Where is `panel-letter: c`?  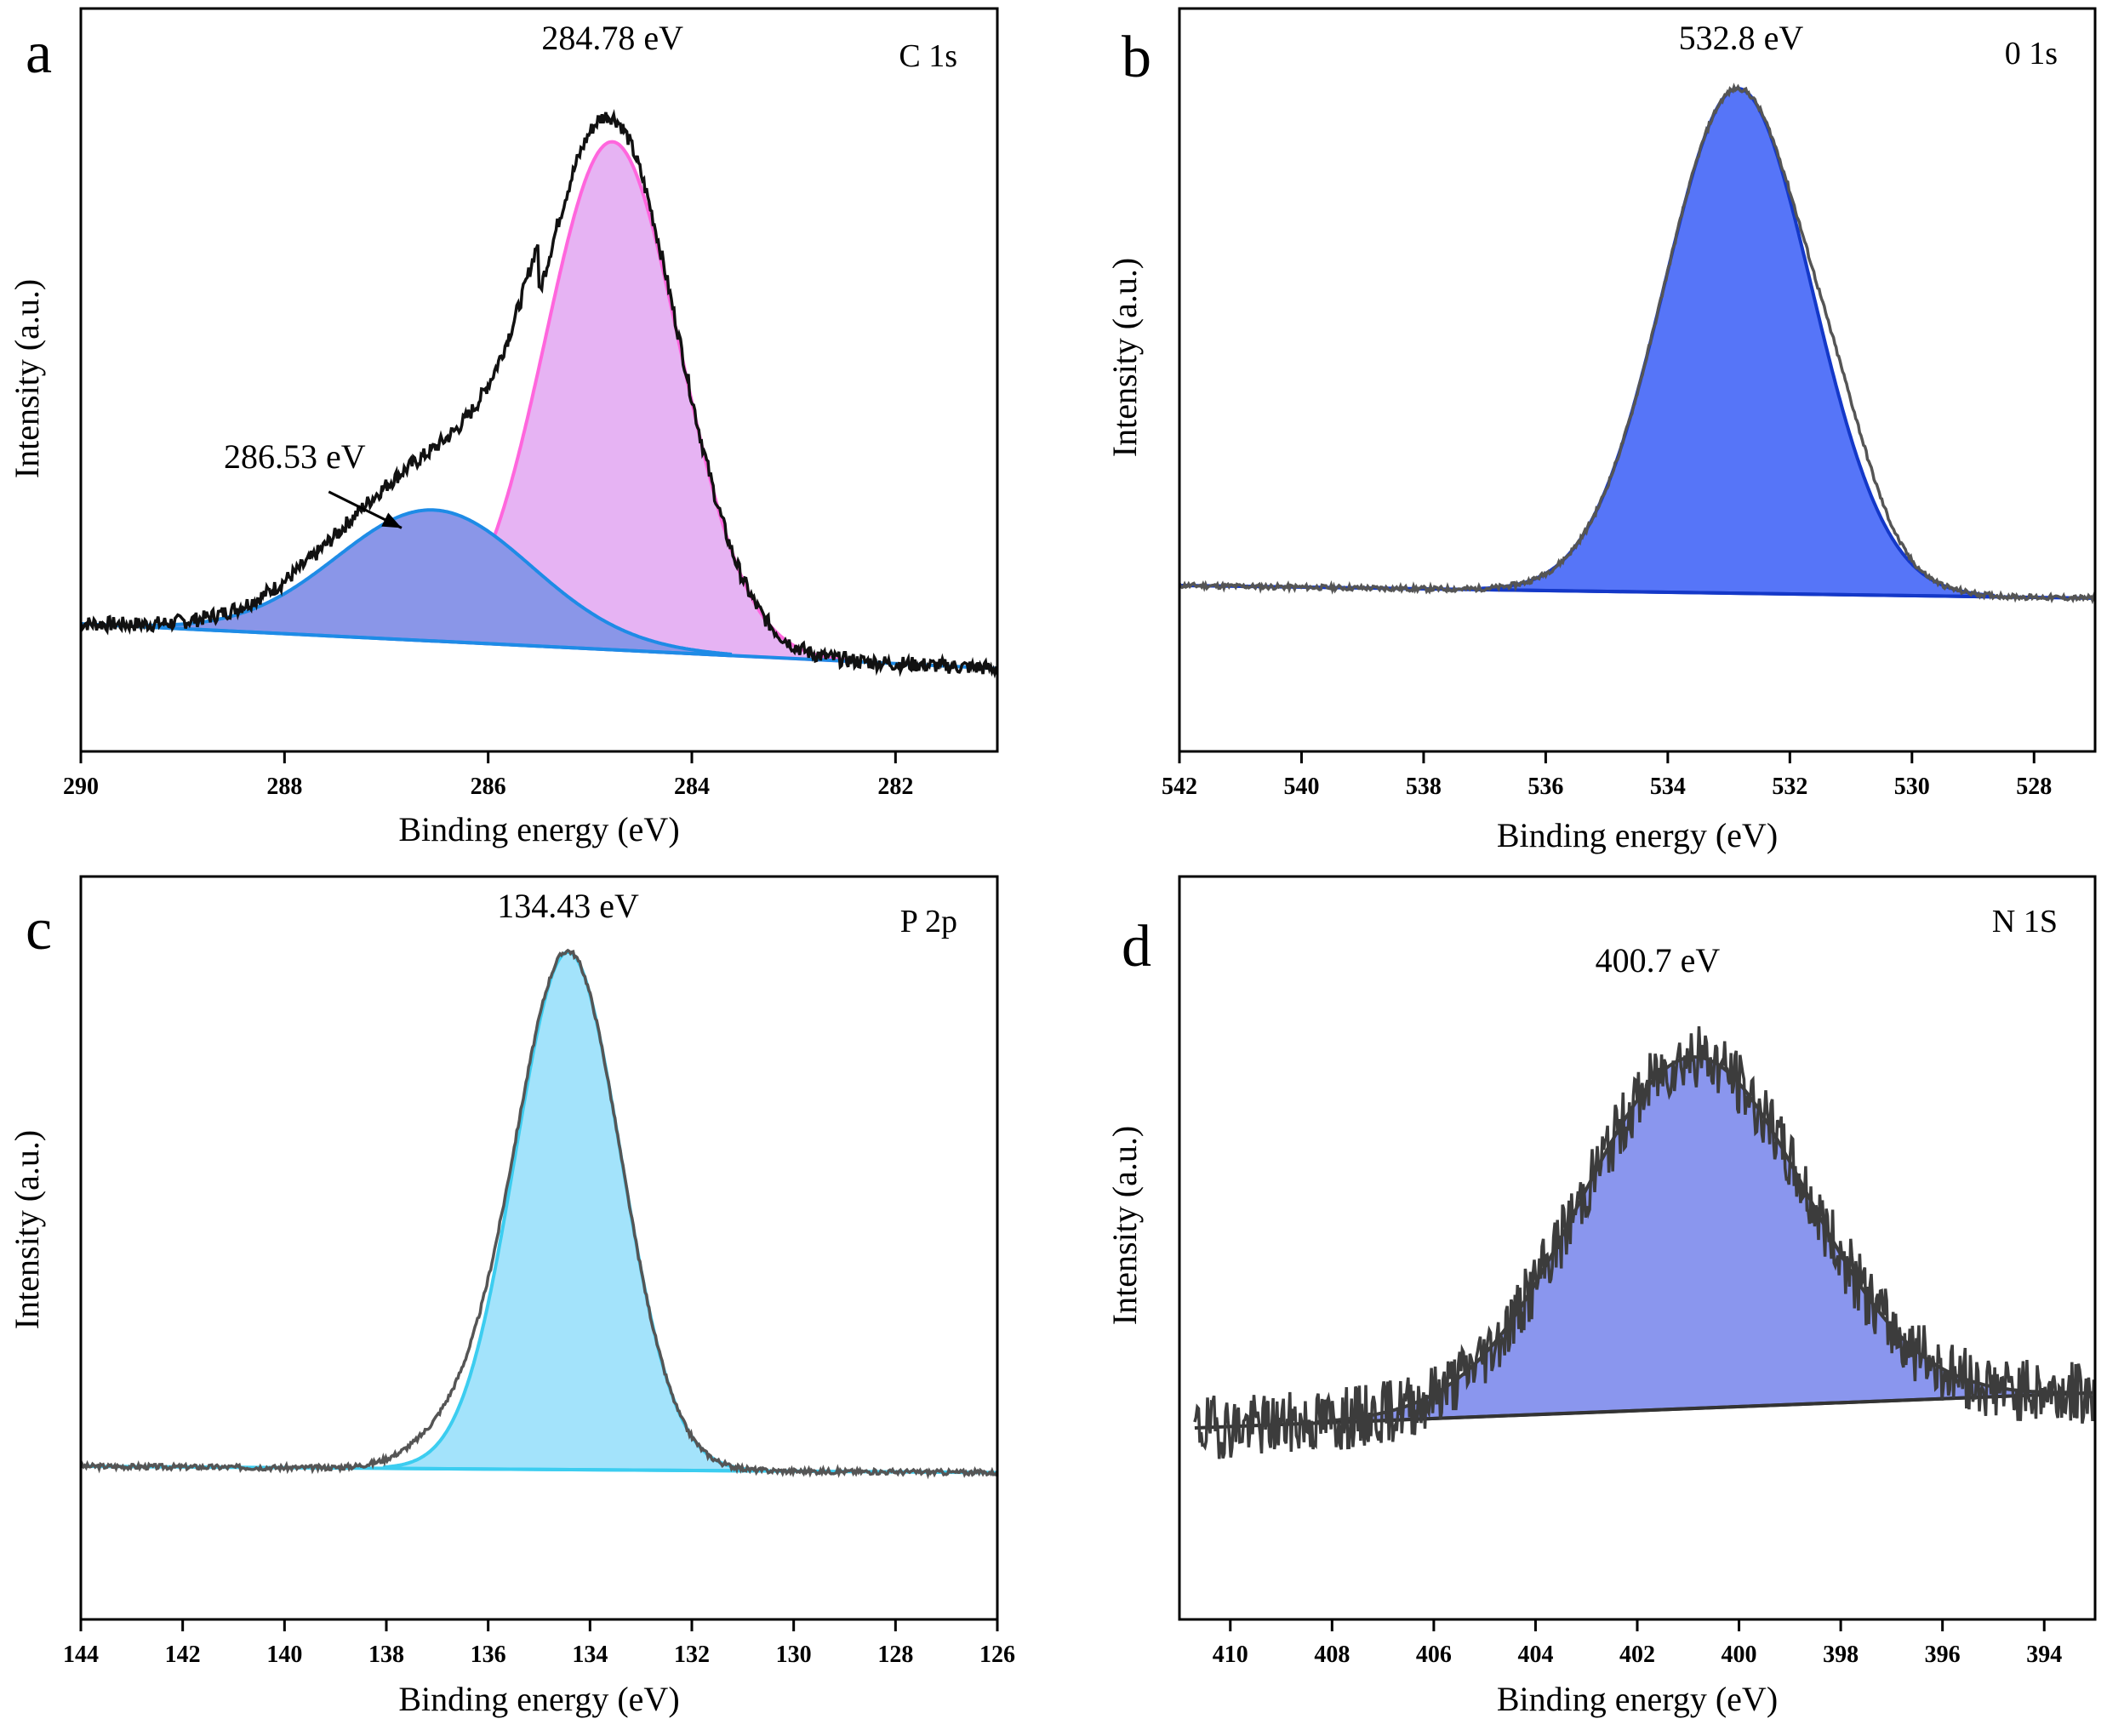
panel-letter: c is located at coordinates (39, 929).